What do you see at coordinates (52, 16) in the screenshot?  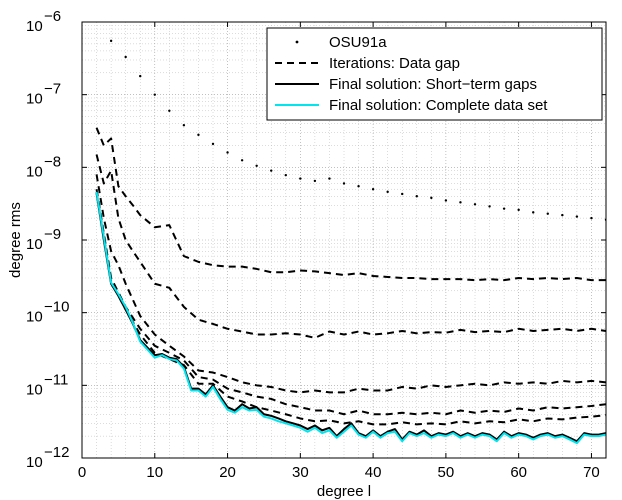 I see `y-tick-exponent: −6` at bounding box center [52, 16].